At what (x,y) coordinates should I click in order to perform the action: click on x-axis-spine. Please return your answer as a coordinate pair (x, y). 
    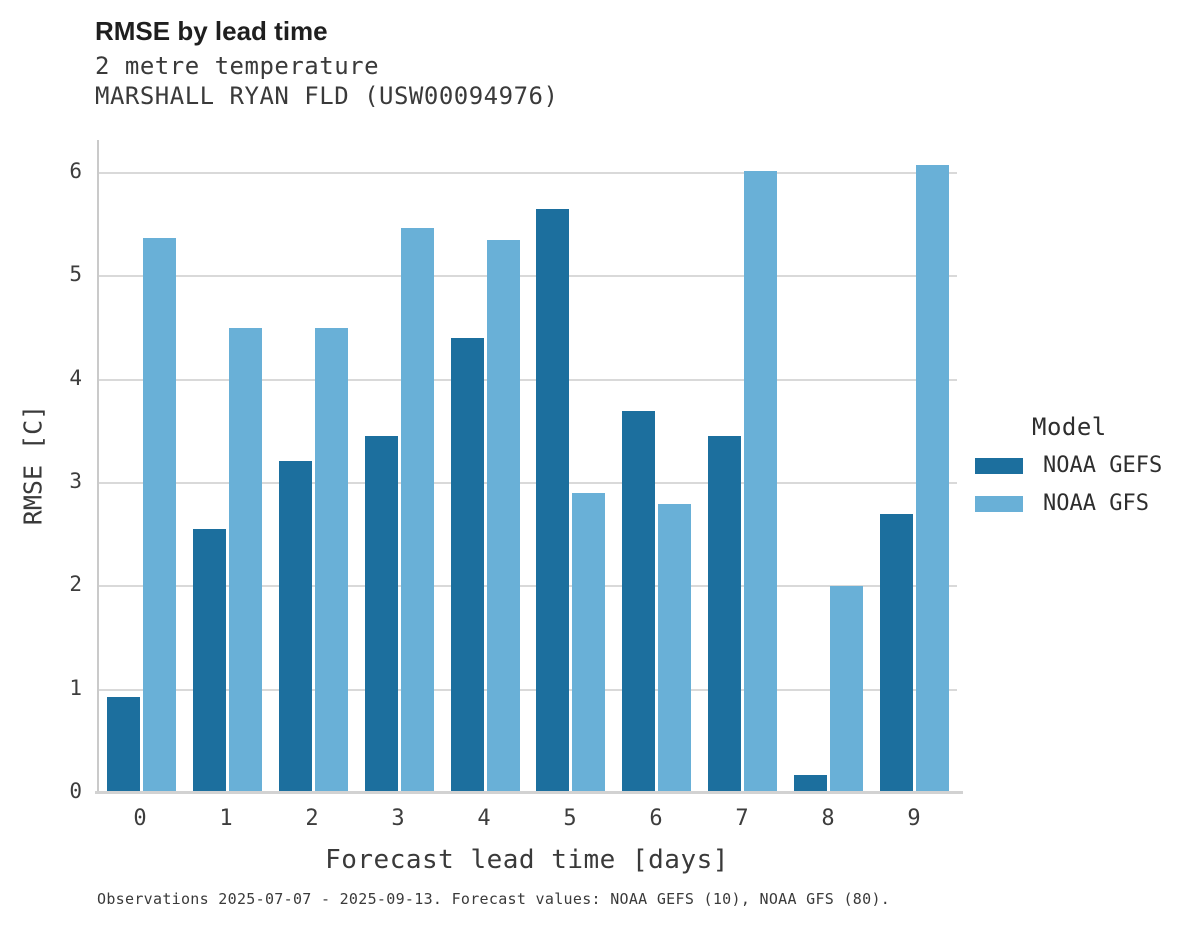
    Looking at the image, I should click on (529, 792).